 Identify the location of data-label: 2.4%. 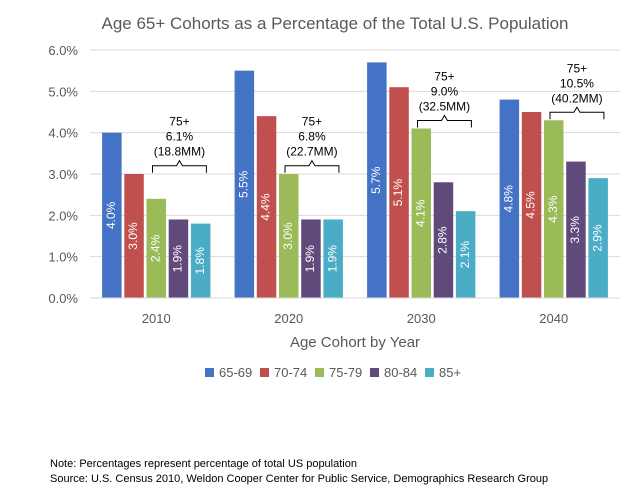
(155, 248).